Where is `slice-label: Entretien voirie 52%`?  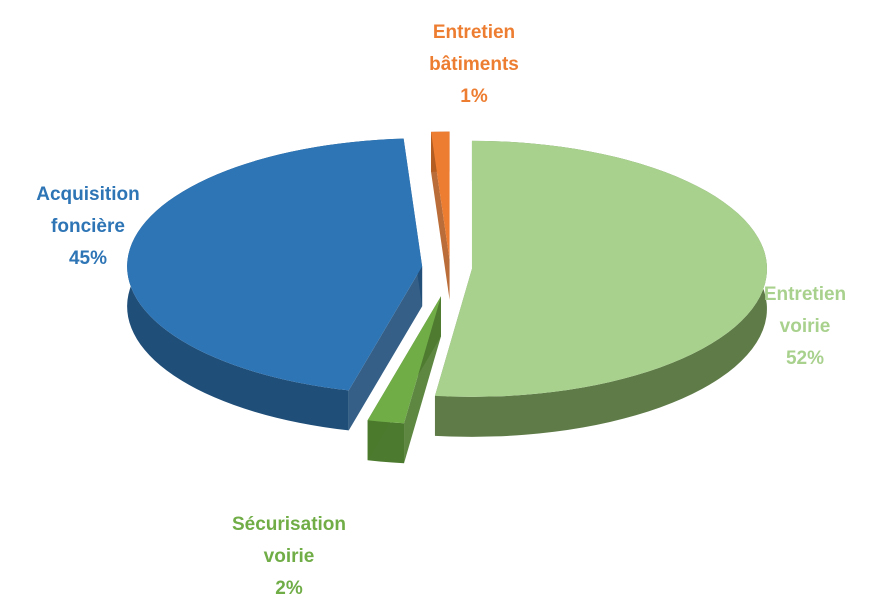 slice-label: Entretien voirie 52% is located at coordinates (805, 326).